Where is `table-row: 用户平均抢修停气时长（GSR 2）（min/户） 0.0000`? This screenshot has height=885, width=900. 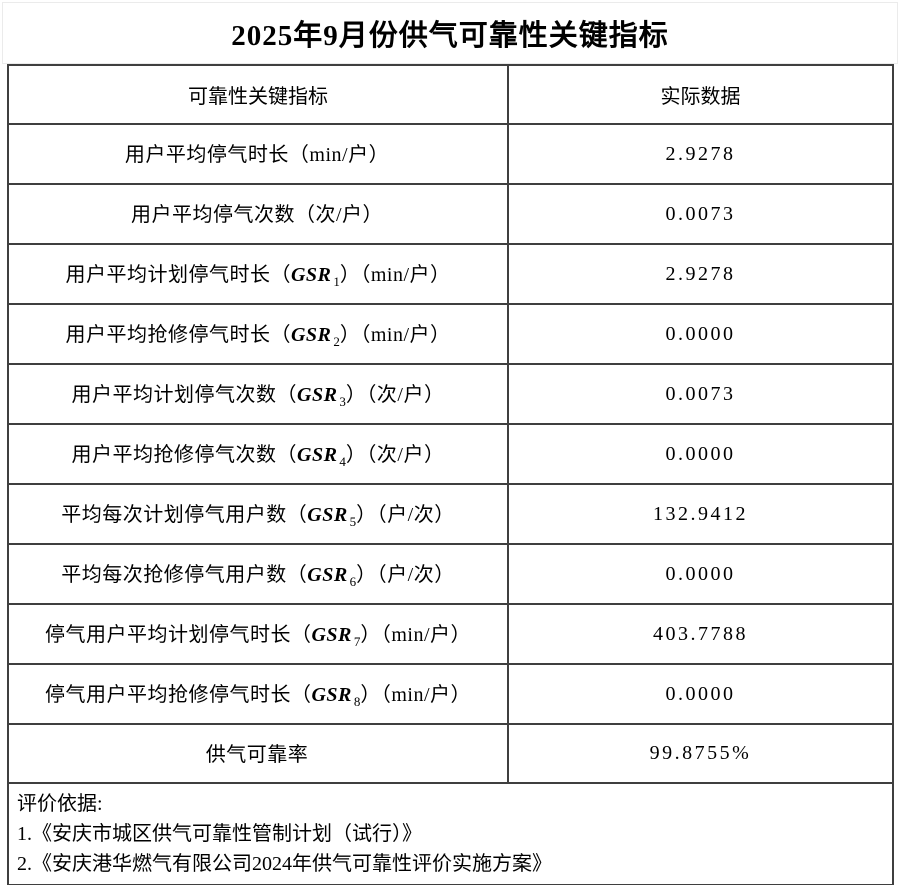 table-row: 用户平均抢修停气时长（GSR 2）（min/户） 0.0000 is located at coordinates (450, 334).